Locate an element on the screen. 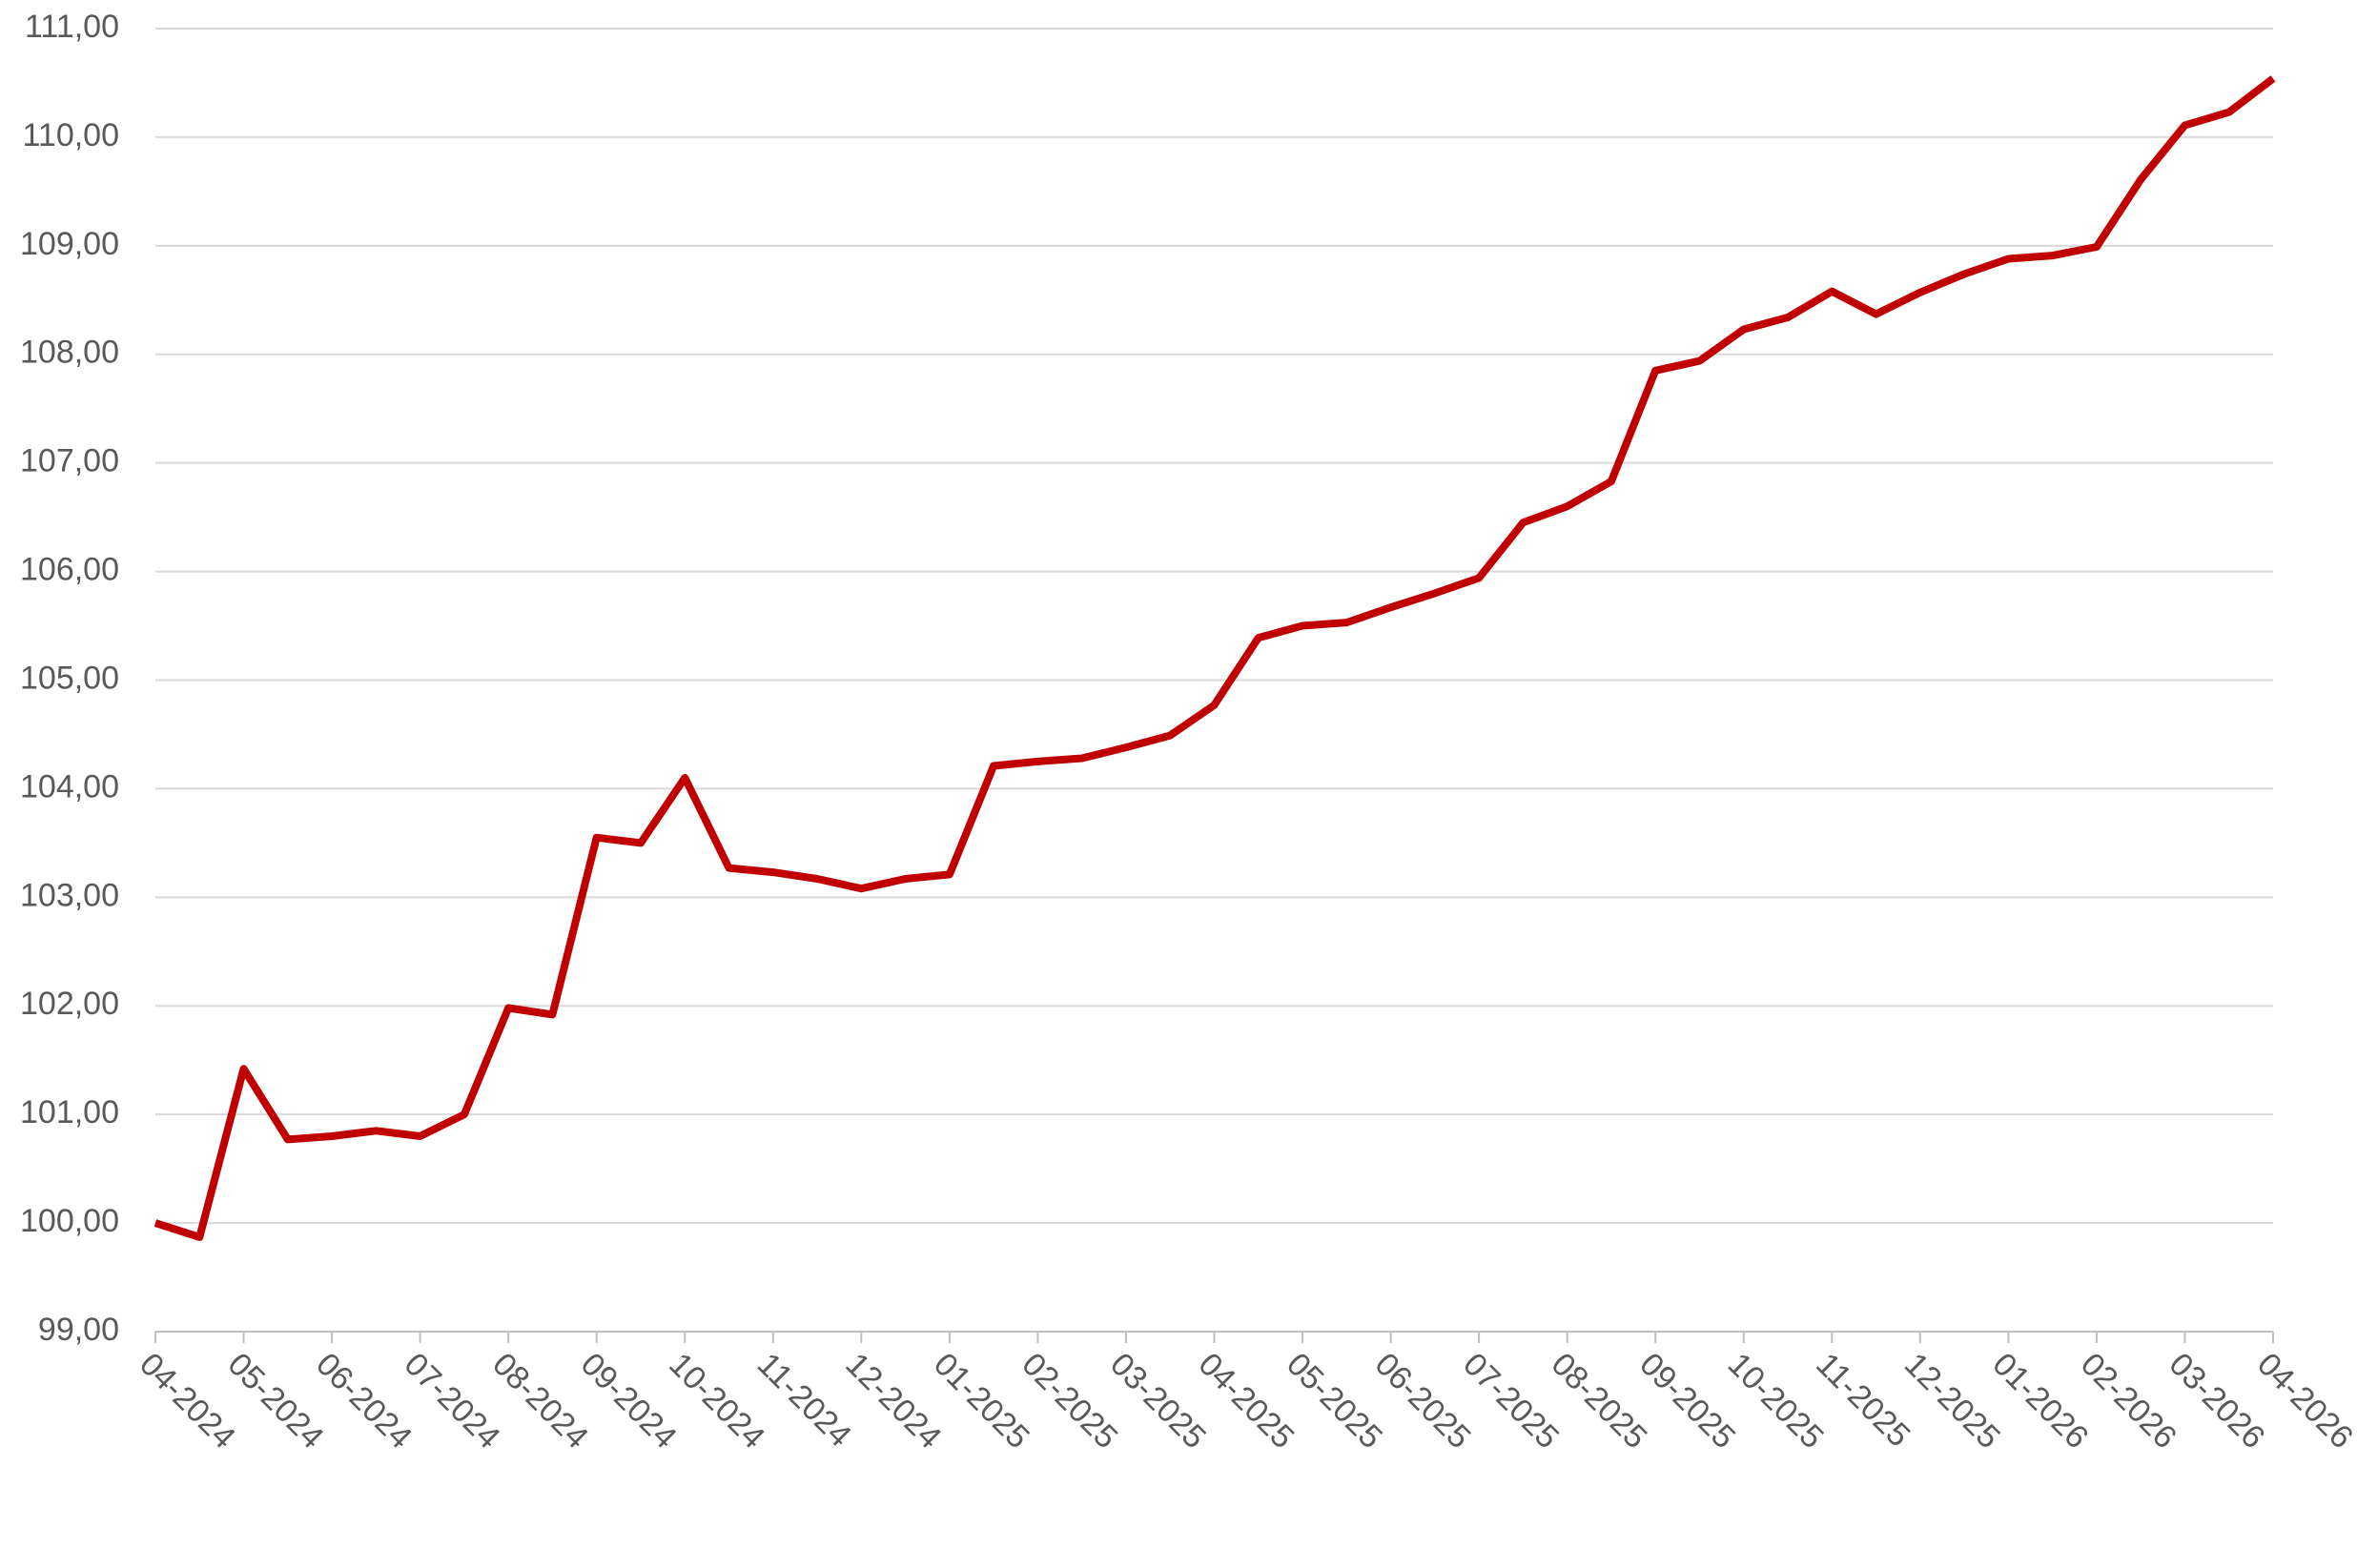 Image resolution: width=2357 pixels, height=1568 pixels. y-tick-label: 110,00 is located at coordinates (71, 135).